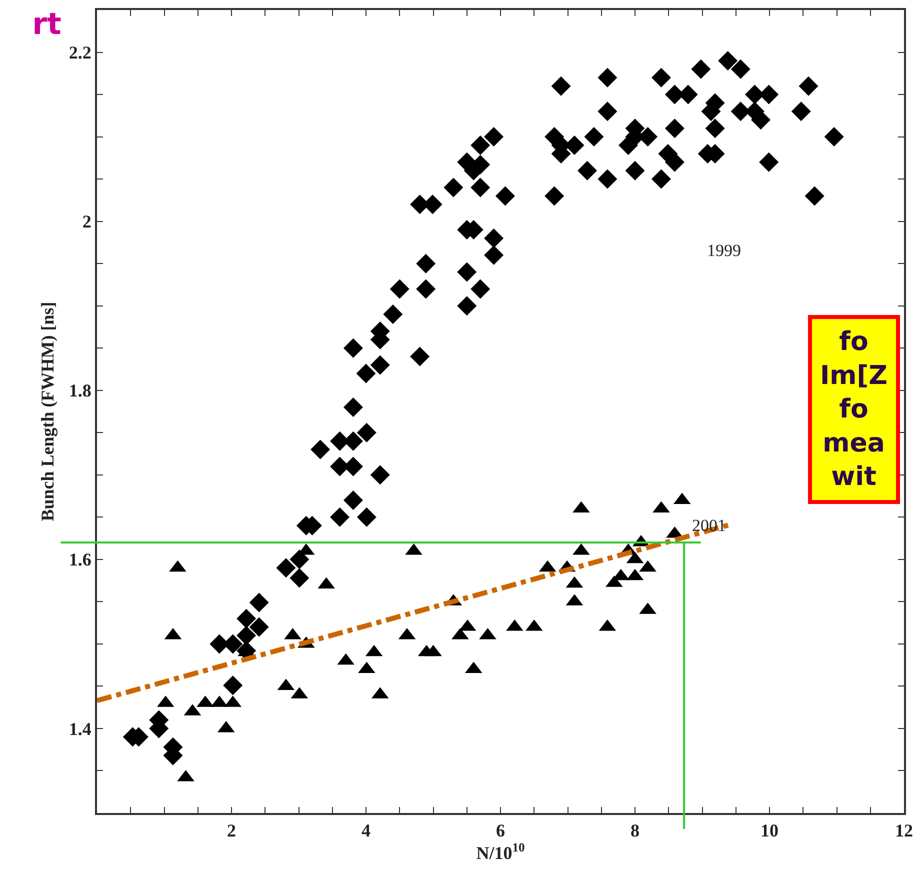  Describe the element at coordinates (231, 830) in the screenshot. I see `x-tick-label: 2` at that location.